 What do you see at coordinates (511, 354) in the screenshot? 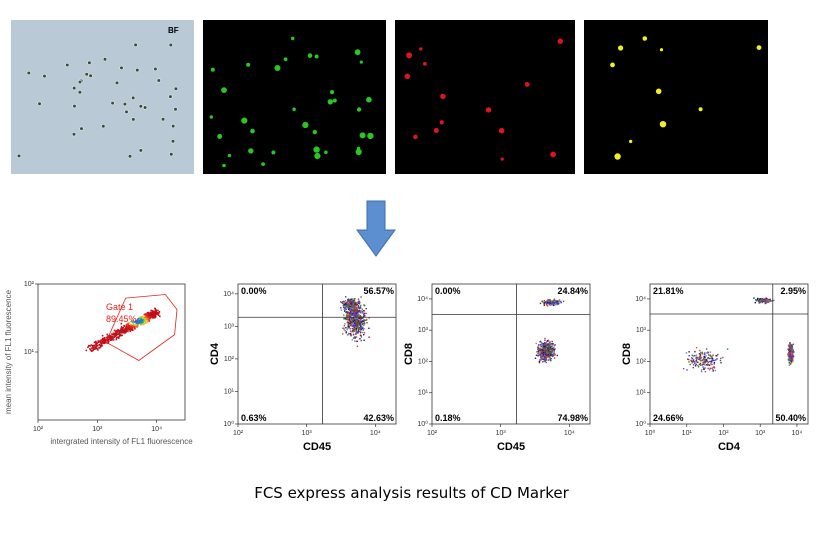
I see `plot-frame` at bounding box center [511, 354].